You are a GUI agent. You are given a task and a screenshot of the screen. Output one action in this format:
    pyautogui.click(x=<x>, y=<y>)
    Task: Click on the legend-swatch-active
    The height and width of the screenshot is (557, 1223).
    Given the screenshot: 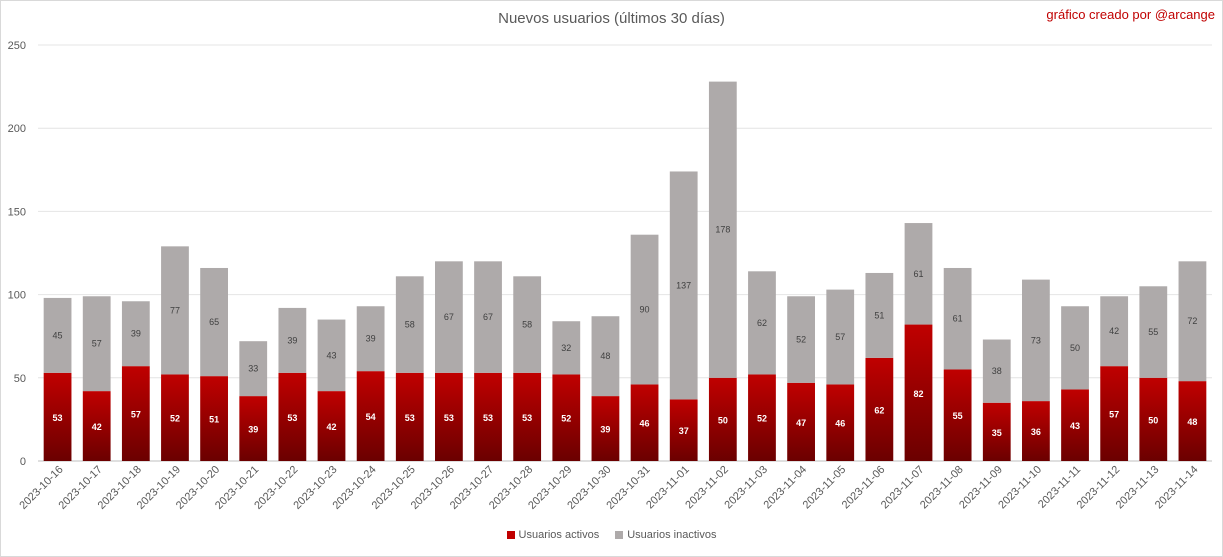 What is the action you would take?
    pyautogui.click(x=510, y=535)
    